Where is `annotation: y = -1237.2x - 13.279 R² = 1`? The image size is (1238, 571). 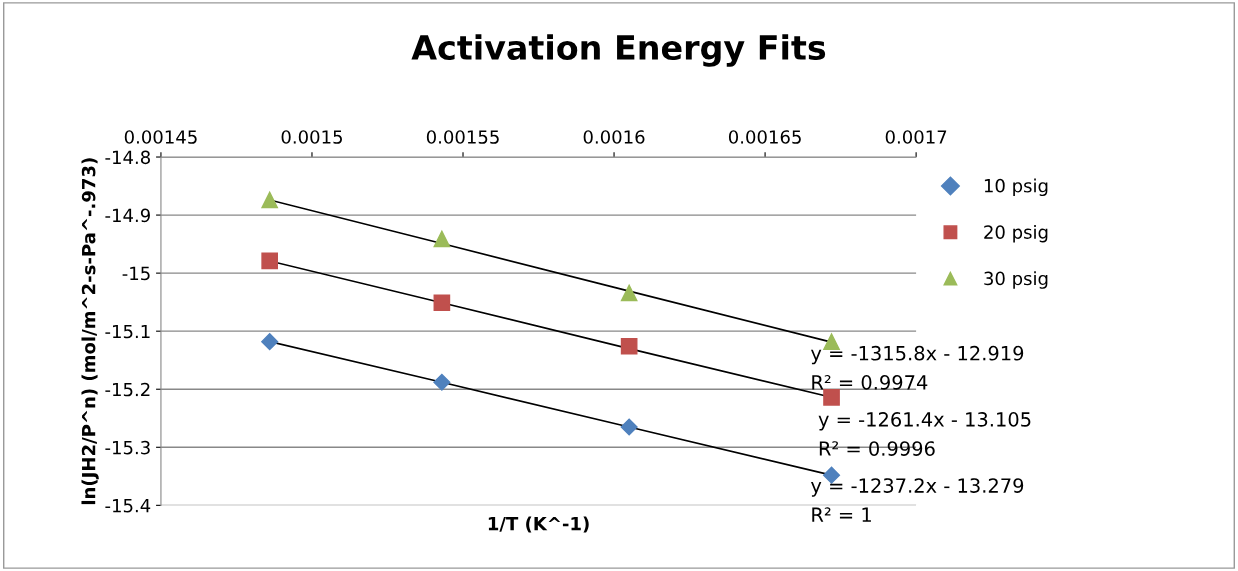 annotation: y = -1237.2x - 13.279 R² = 1 is located at coordinates (917, 500).